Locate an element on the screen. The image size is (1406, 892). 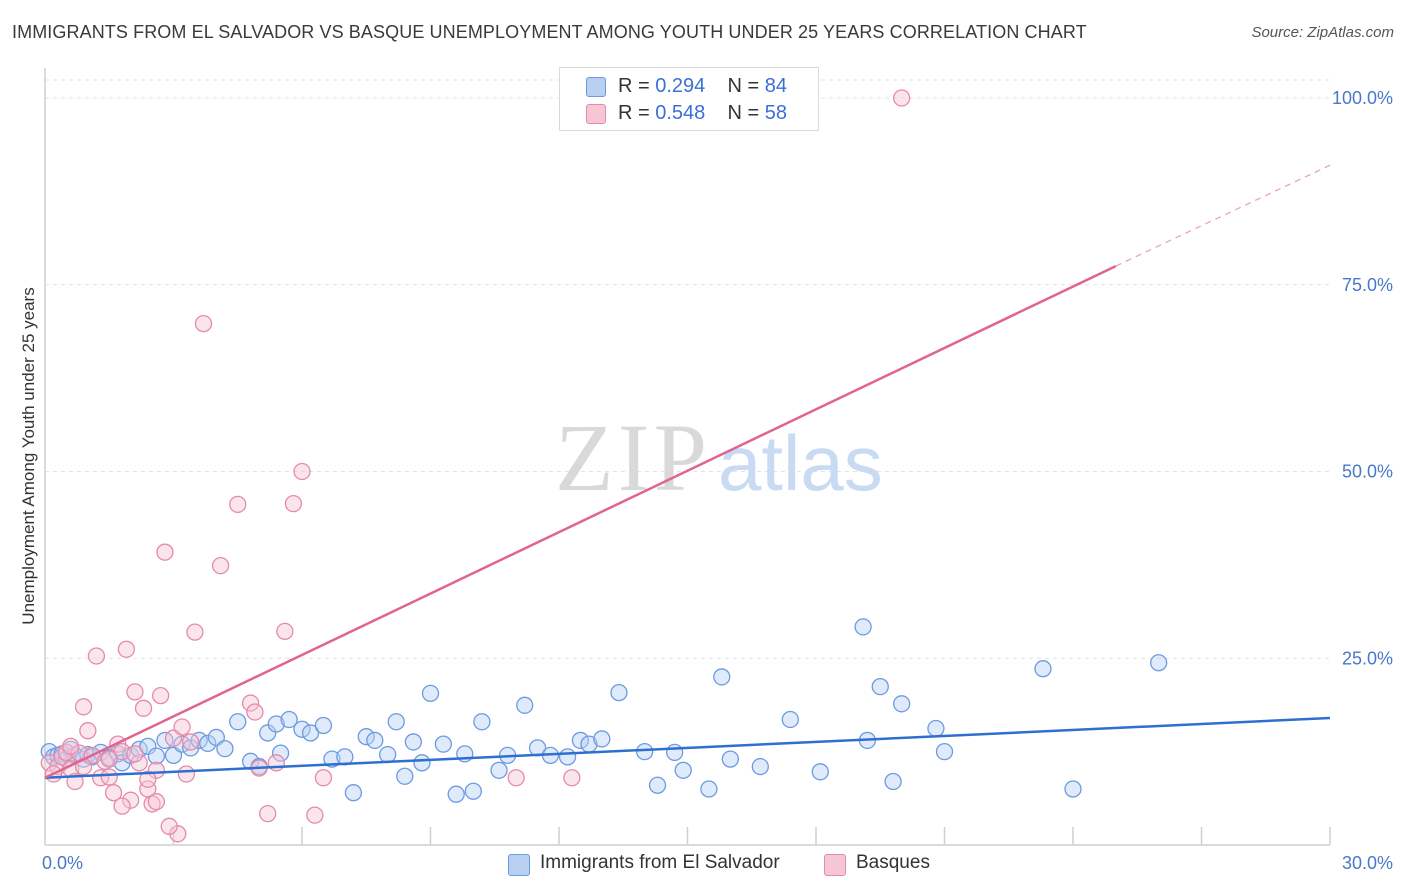
correlation-legend: R = 0.294 N = 84 R = 0.548 N = 58 is located at coordinates (689, 99).